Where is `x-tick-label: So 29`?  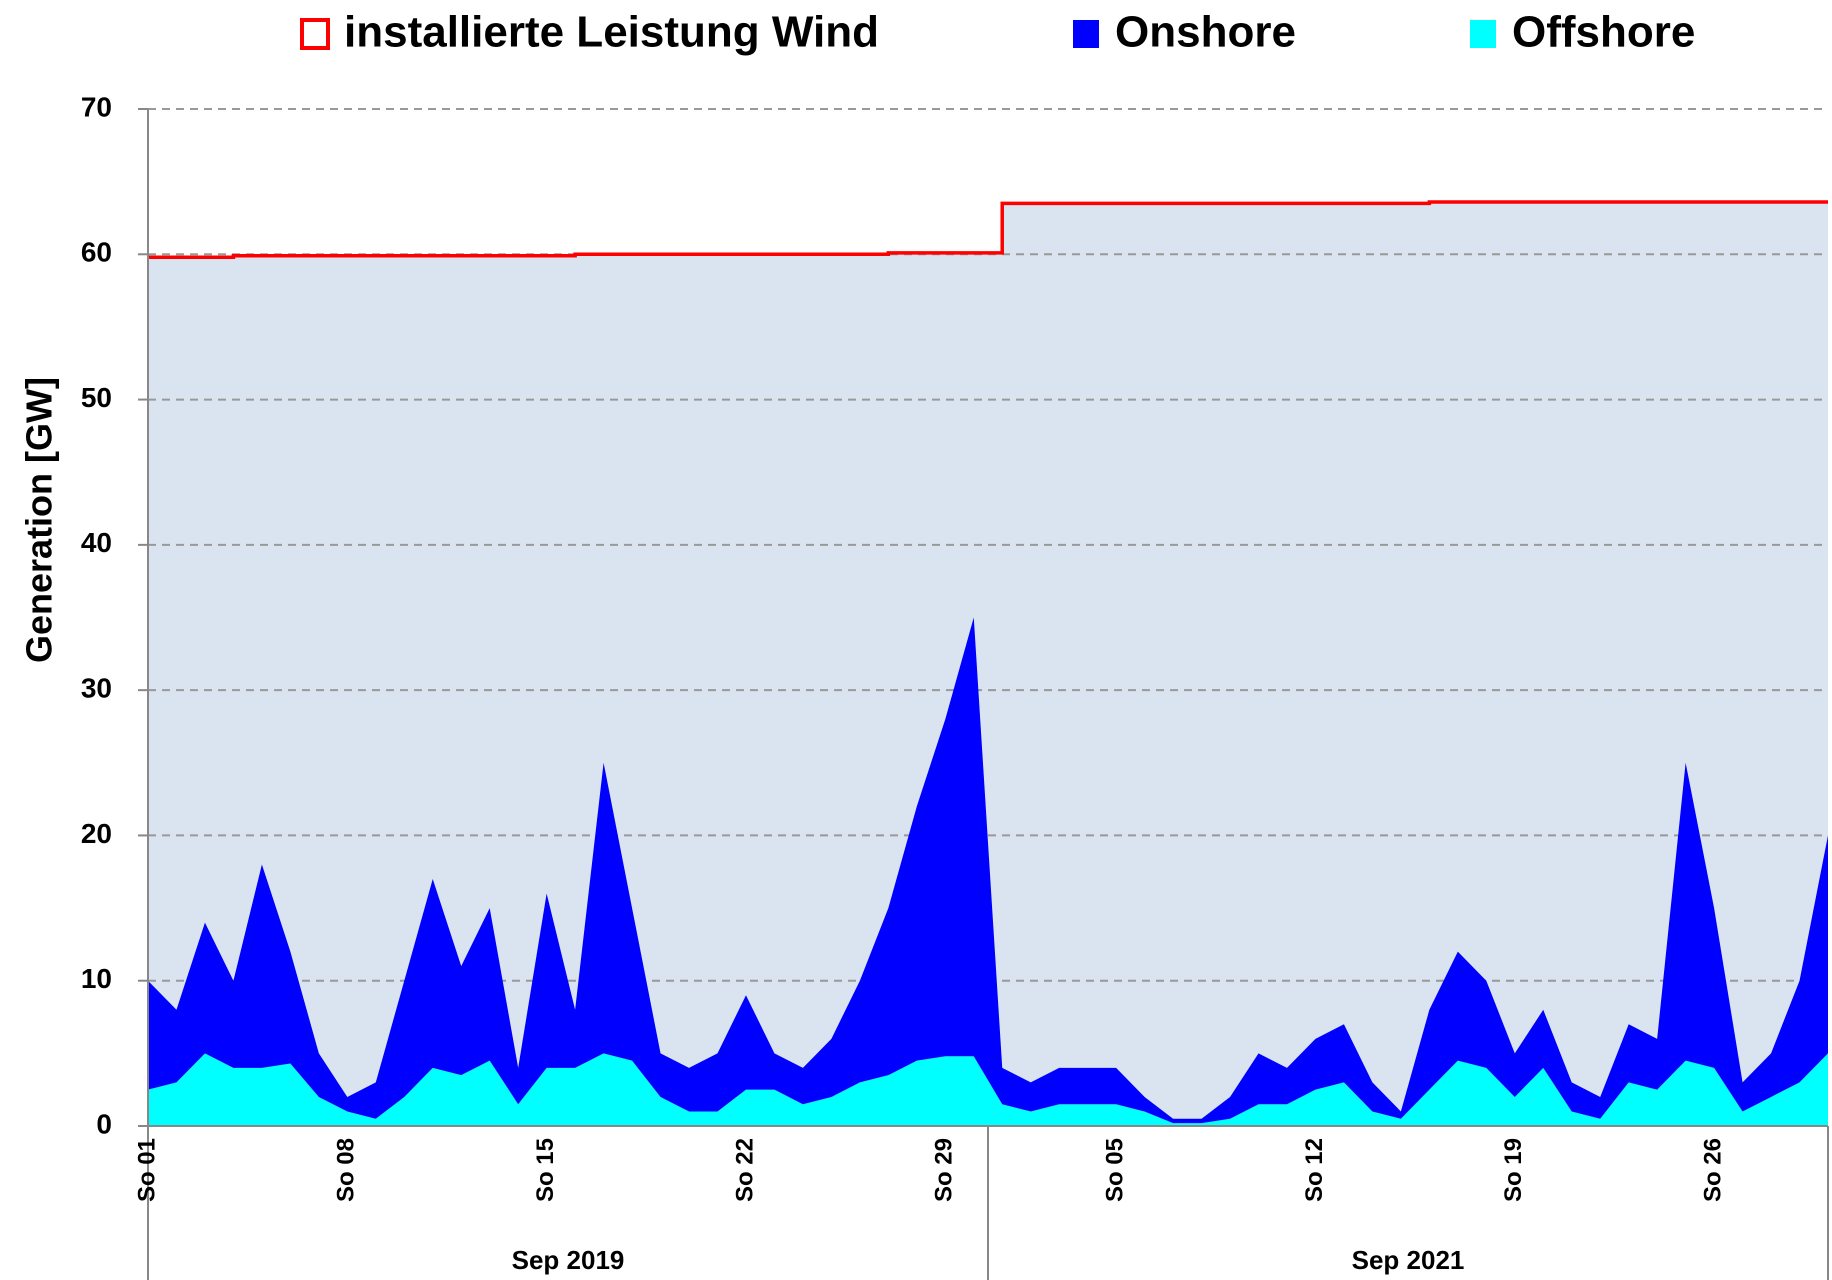
x-tick-label: So 29 is located at coordinates (944, 1170).